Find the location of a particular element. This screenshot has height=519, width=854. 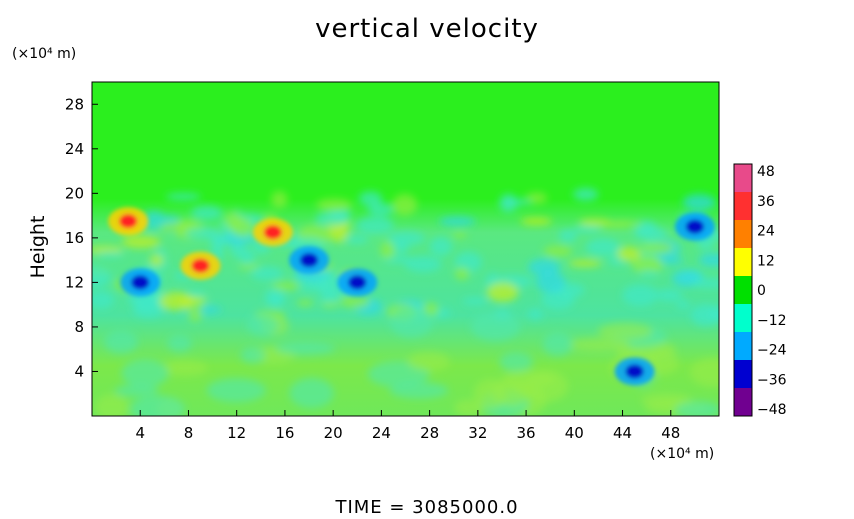

colorbar-tick-label: −12 is located at coordinates (772, 321).